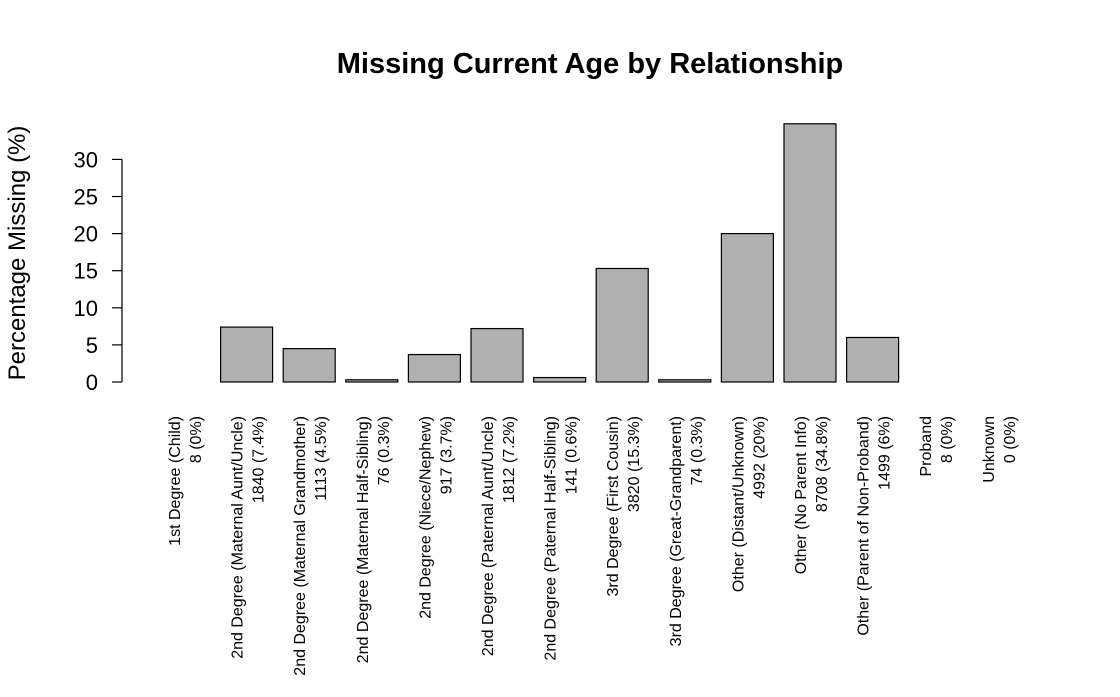  I want to click on x-tick-label-name: 2nd Degree (Maternal Half-Sibling), so click(363, 539).